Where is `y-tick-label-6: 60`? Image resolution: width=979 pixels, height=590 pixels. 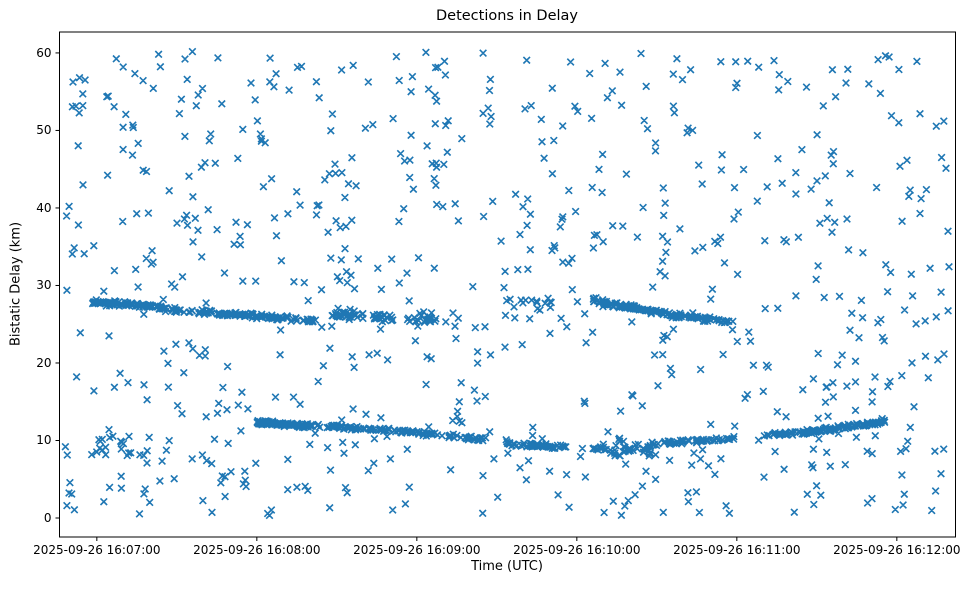
y-tick-label-6: 60 is located at coordinates (44, 52).